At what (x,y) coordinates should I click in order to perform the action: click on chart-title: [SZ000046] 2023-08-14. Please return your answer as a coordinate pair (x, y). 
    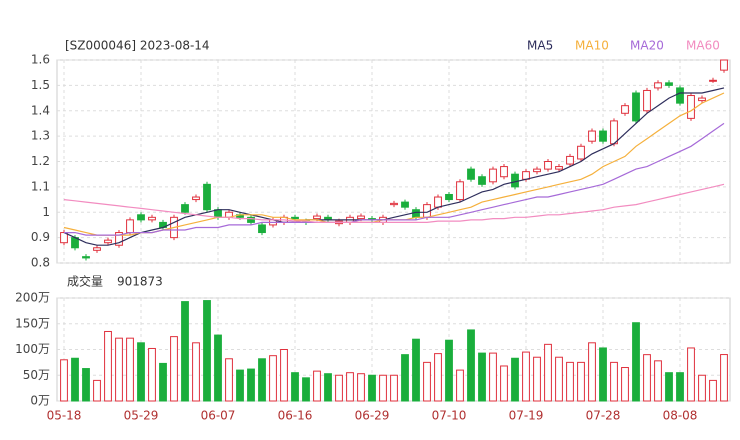
    Looking at the image, I should click on (137, 46).